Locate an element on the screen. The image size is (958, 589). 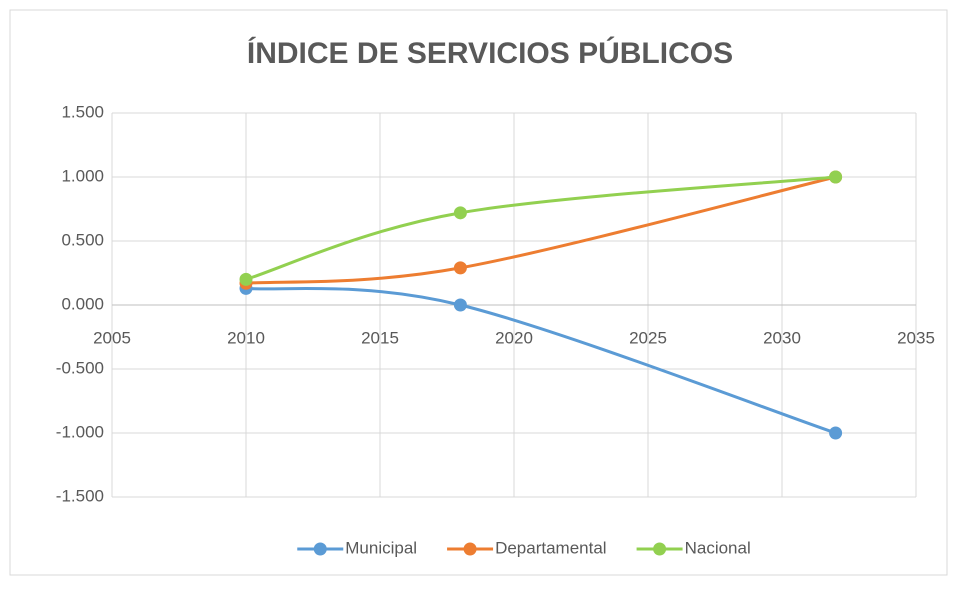
legend-entry: Departamental is located at coordinates (527, 547).